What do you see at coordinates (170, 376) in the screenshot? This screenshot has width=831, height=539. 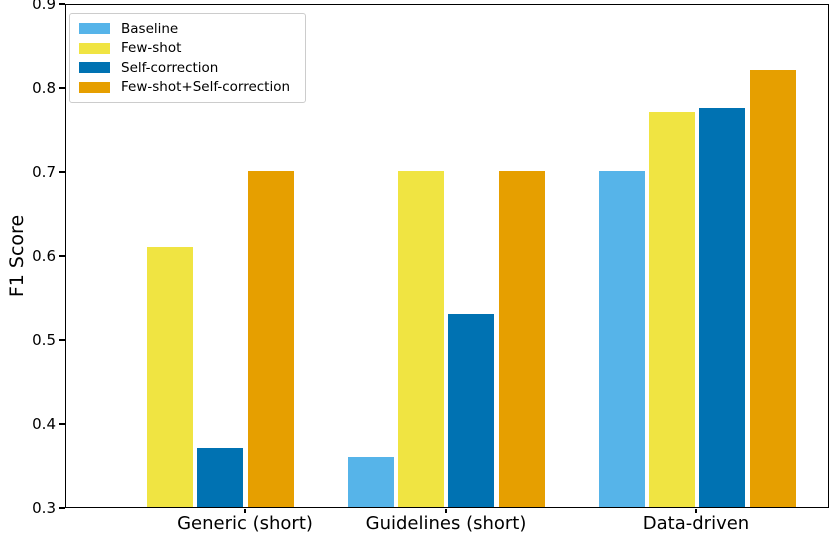 I see `bar-few-shot-generic-short-` at bounding box center [170, 376].